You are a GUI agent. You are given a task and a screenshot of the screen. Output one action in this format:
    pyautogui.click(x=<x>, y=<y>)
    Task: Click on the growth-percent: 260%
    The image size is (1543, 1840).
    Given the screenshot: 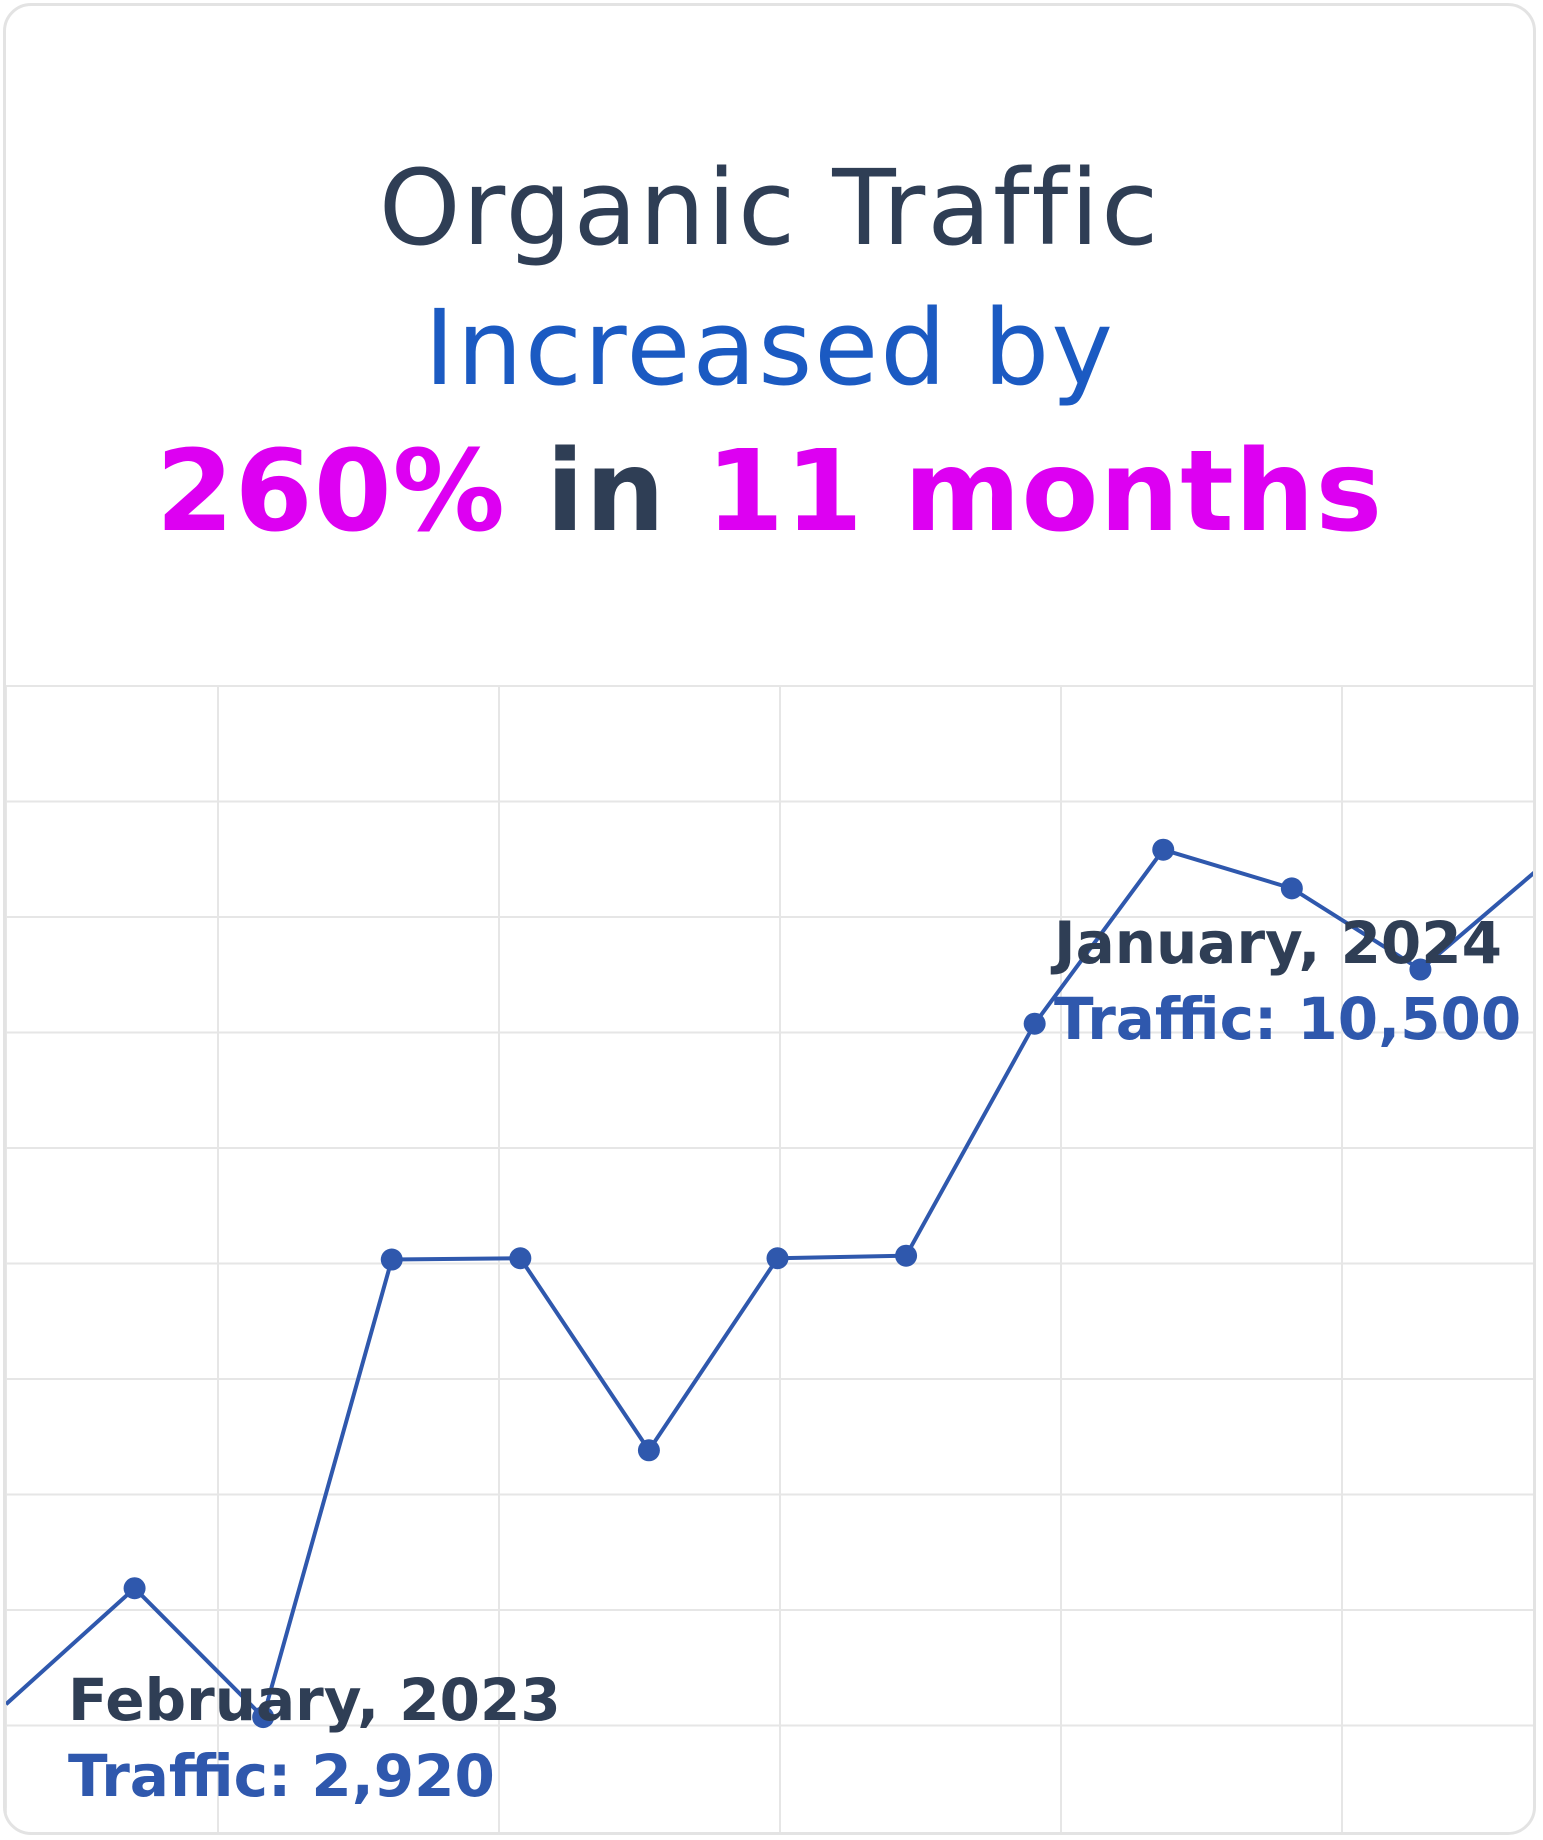 What is the action you would take?
    pyautogui.click(x=330, y=492)
    